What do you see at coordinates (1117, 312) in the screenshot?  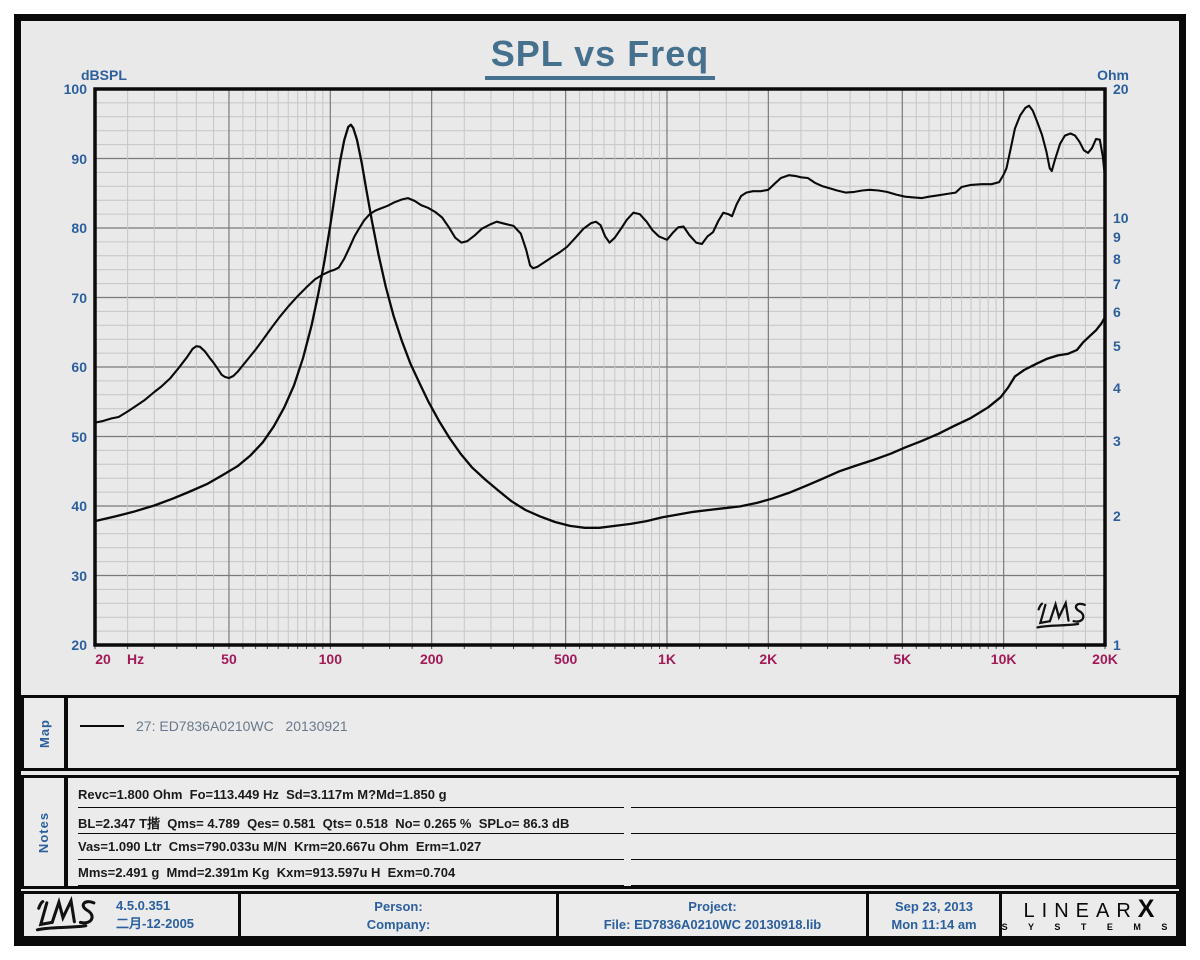 I see `right-axis-tick-label: 6` at bounding box center [1117, 312].